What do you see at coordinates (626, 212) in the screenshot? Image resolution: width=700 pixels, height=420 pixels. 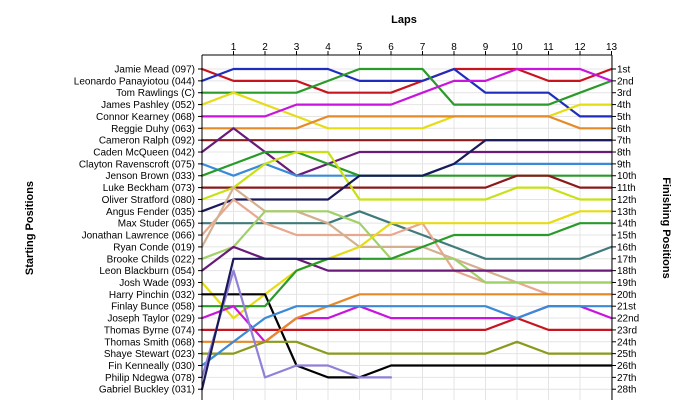 I see `finishing-label: 13th` at bounding box center [626, 212].